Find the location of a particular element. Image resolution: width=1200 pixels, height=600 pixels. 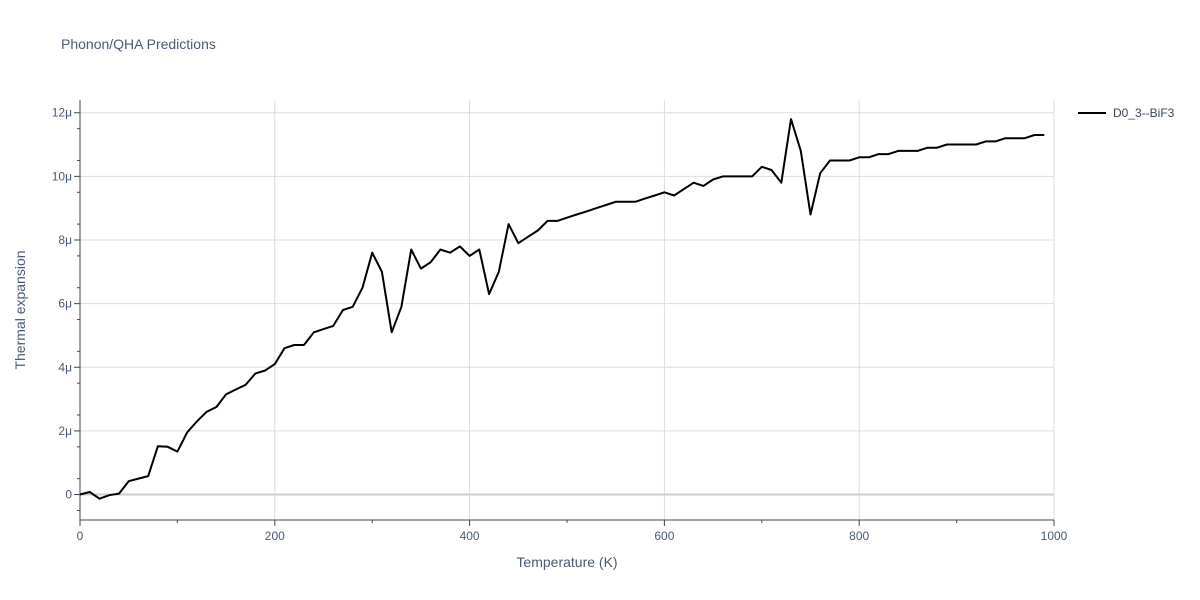

x-tick-label: 1000 is located at coordinates (1054, 536).